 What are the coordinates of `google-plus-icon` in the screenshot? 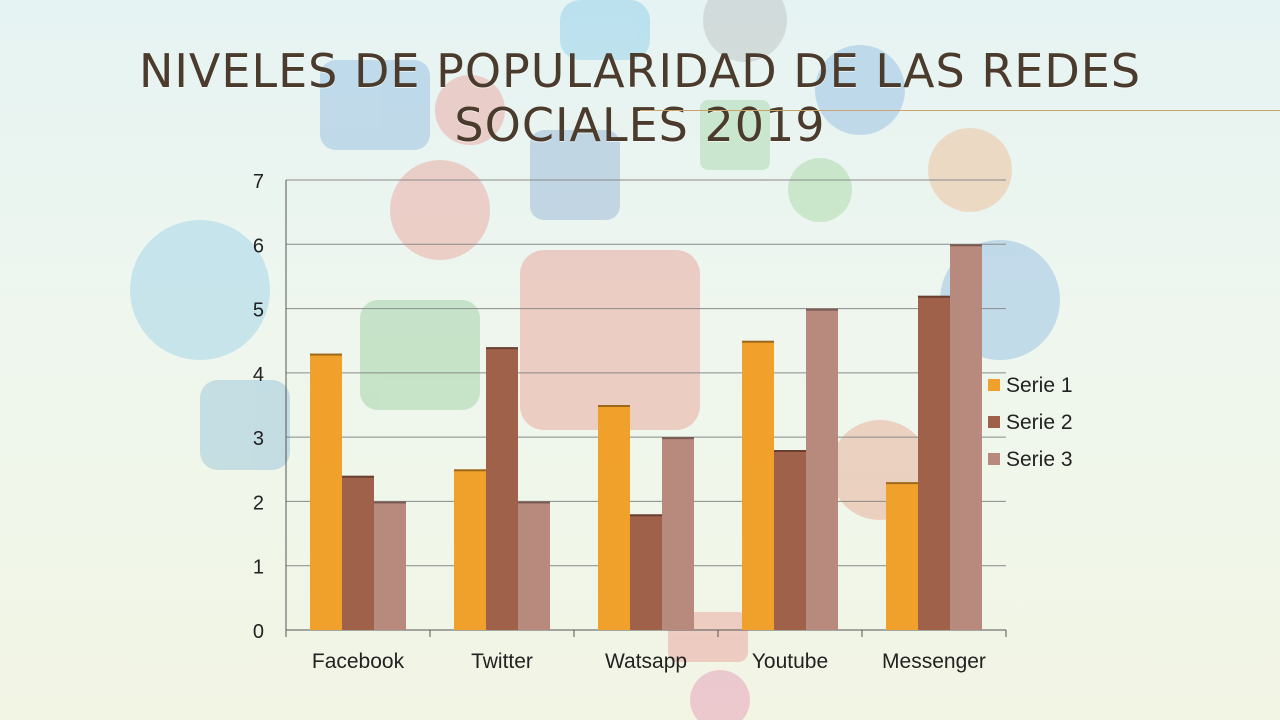 It's located at (735, 135).